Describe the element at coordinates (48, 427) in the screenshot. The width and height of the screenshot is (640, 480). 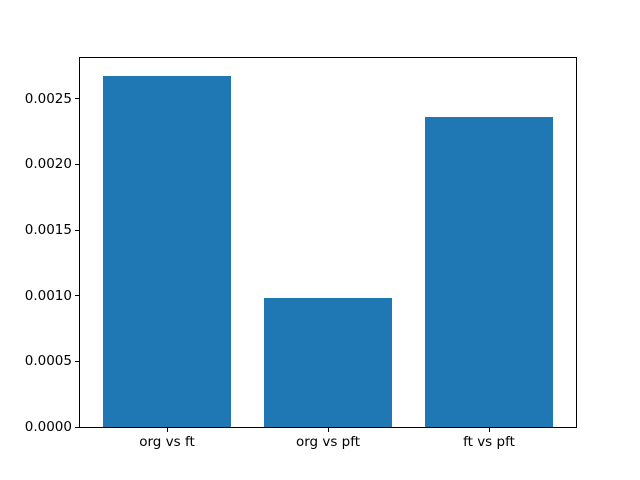
I see `y-tick-label: 0.0000` at that location.